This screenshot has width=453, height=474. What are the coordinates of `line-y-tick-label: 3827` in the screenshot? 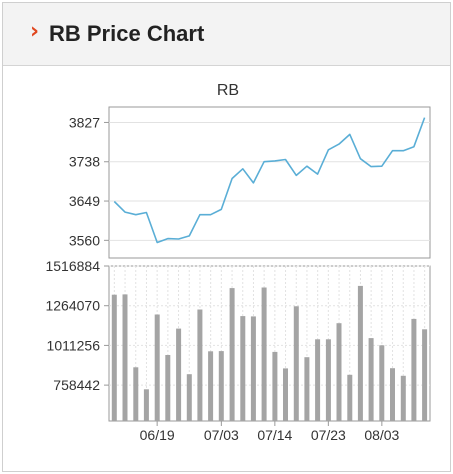 It's located at (84, 122).